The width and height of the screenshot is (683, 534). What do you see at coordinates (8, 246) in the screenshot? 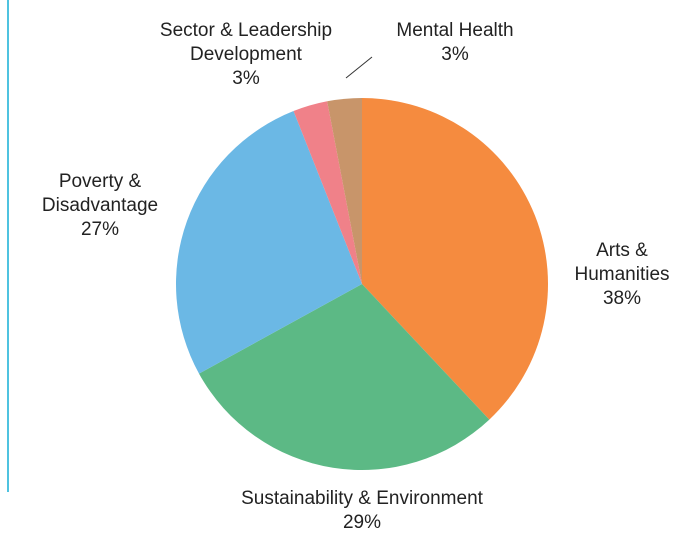
I see `left-accent-rule` at bounding box center [8, 246].